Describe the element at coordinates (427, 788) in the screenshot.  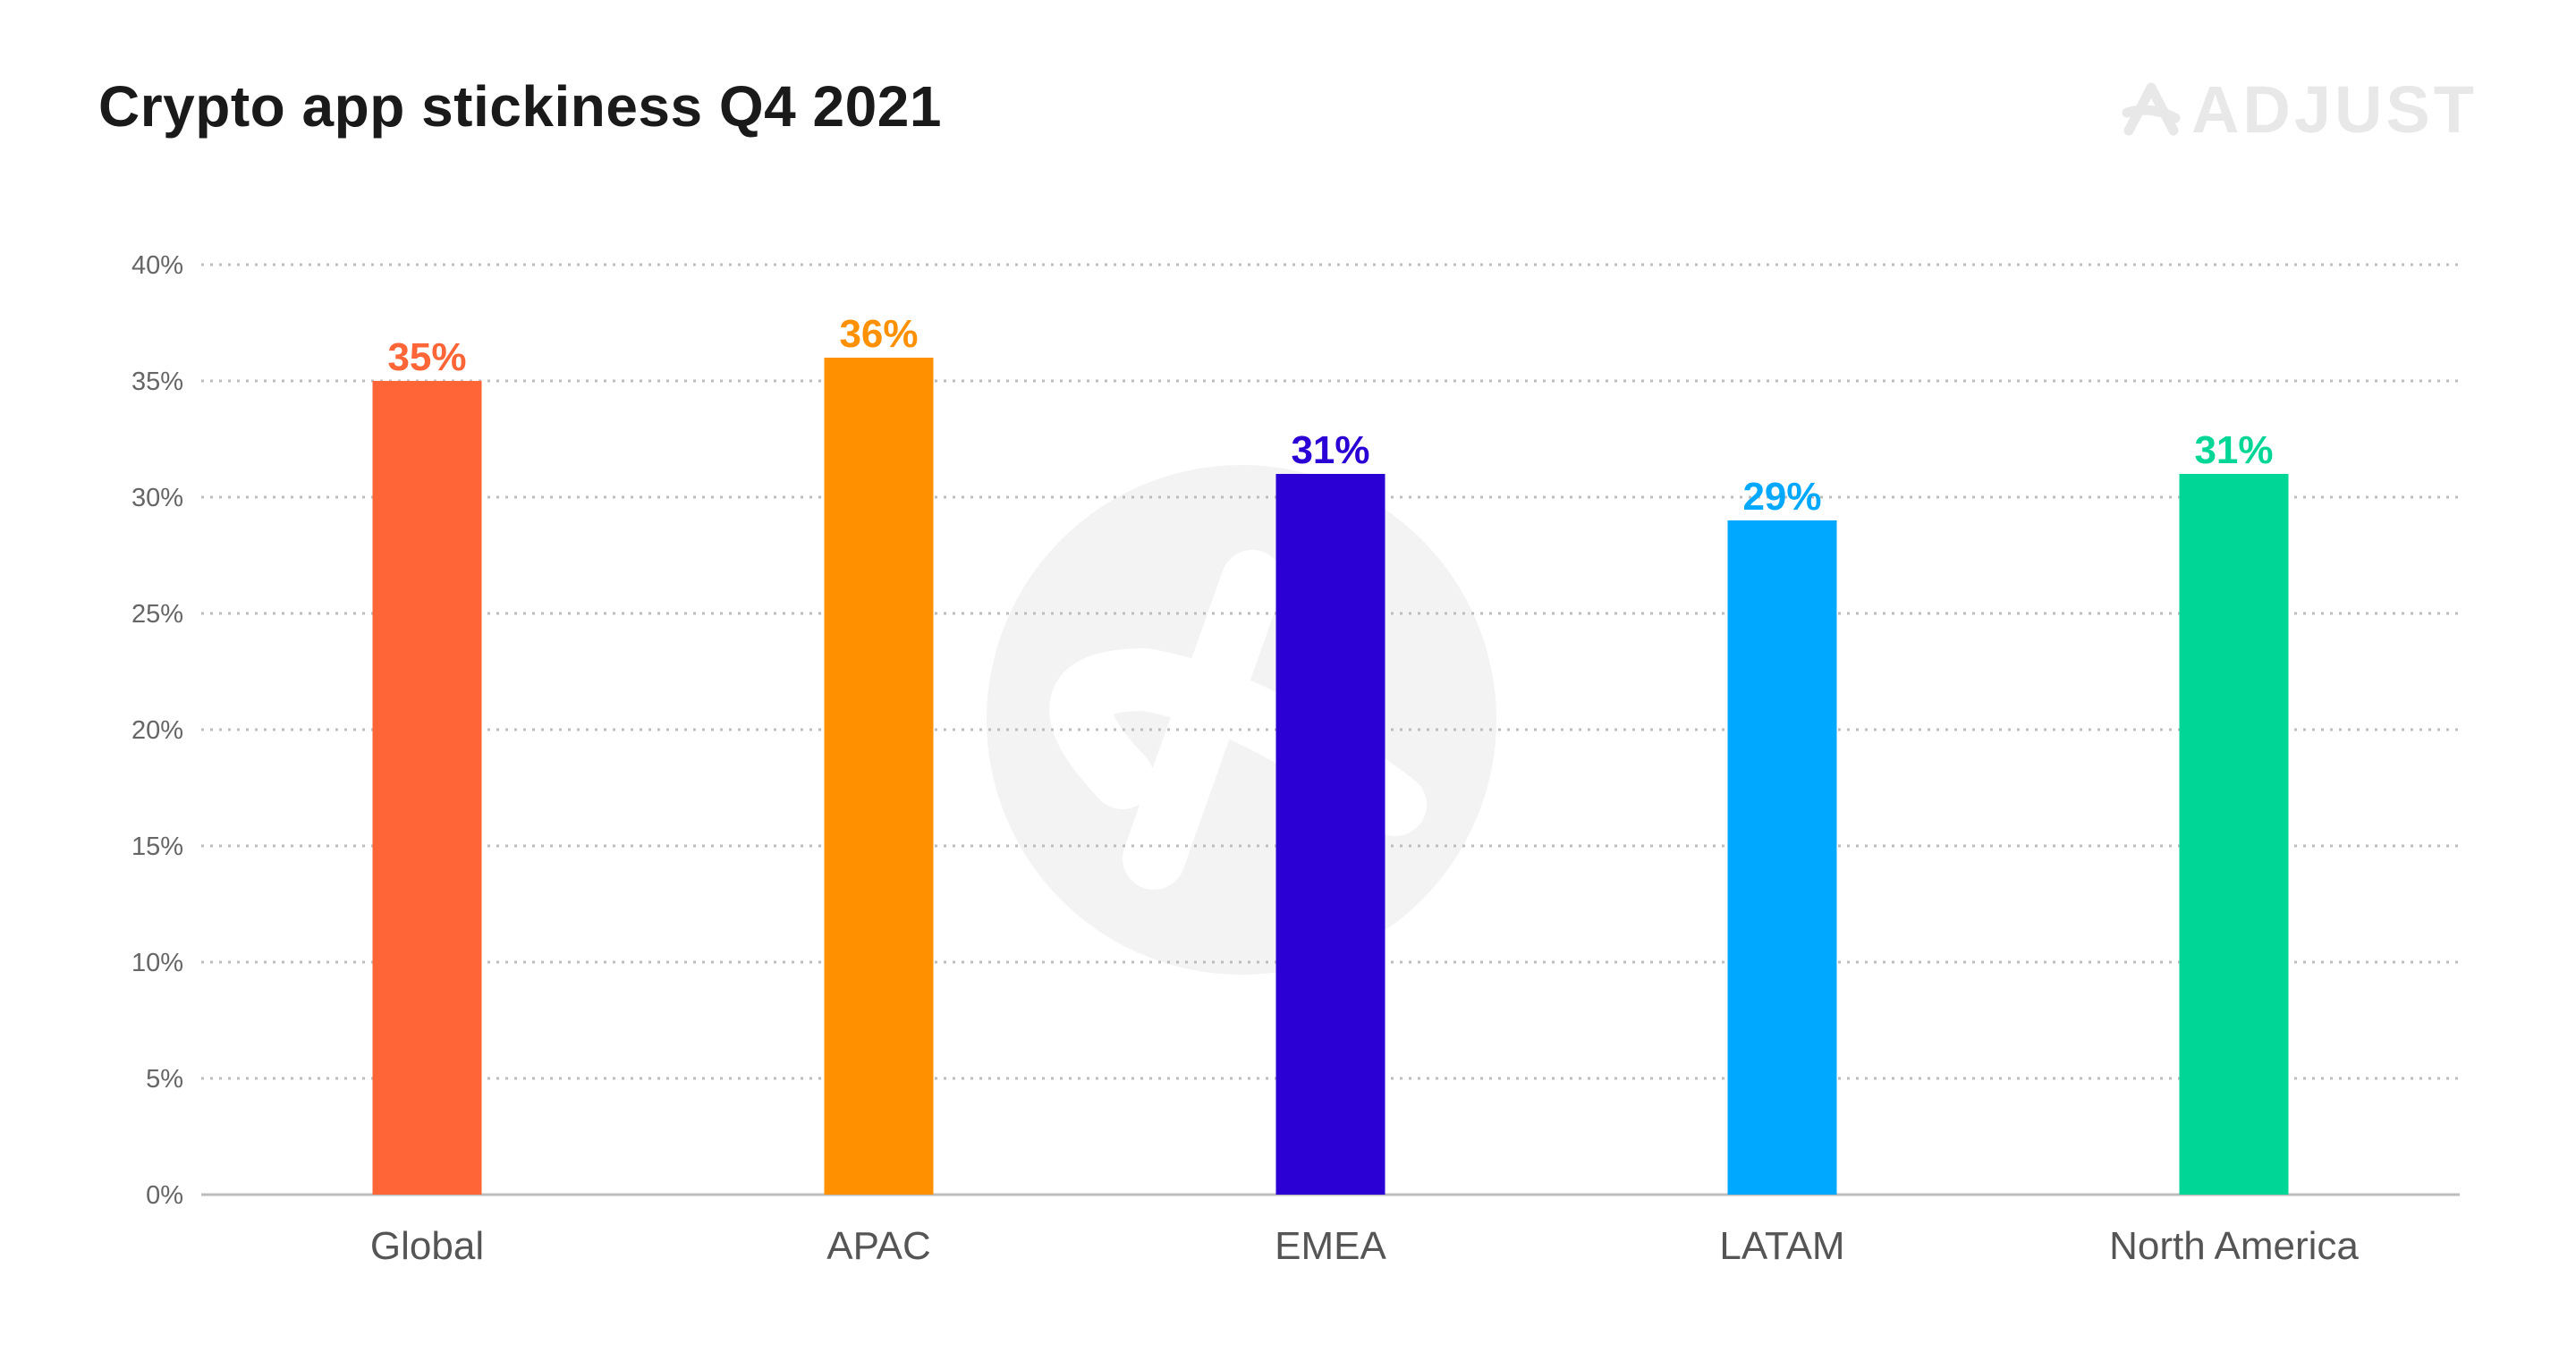
I see `bar-global` at that location.